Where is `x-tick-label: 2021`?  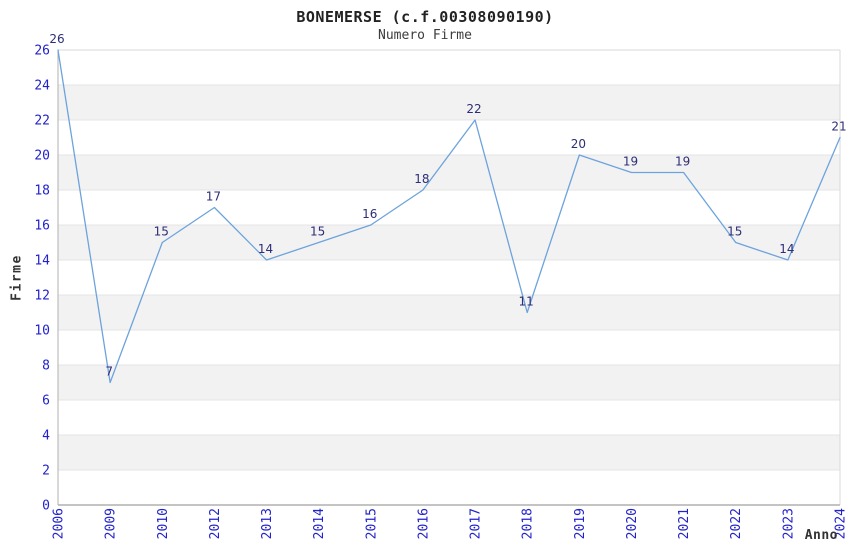
x-tick-label: 2021 is located at coordinates (684, 523).